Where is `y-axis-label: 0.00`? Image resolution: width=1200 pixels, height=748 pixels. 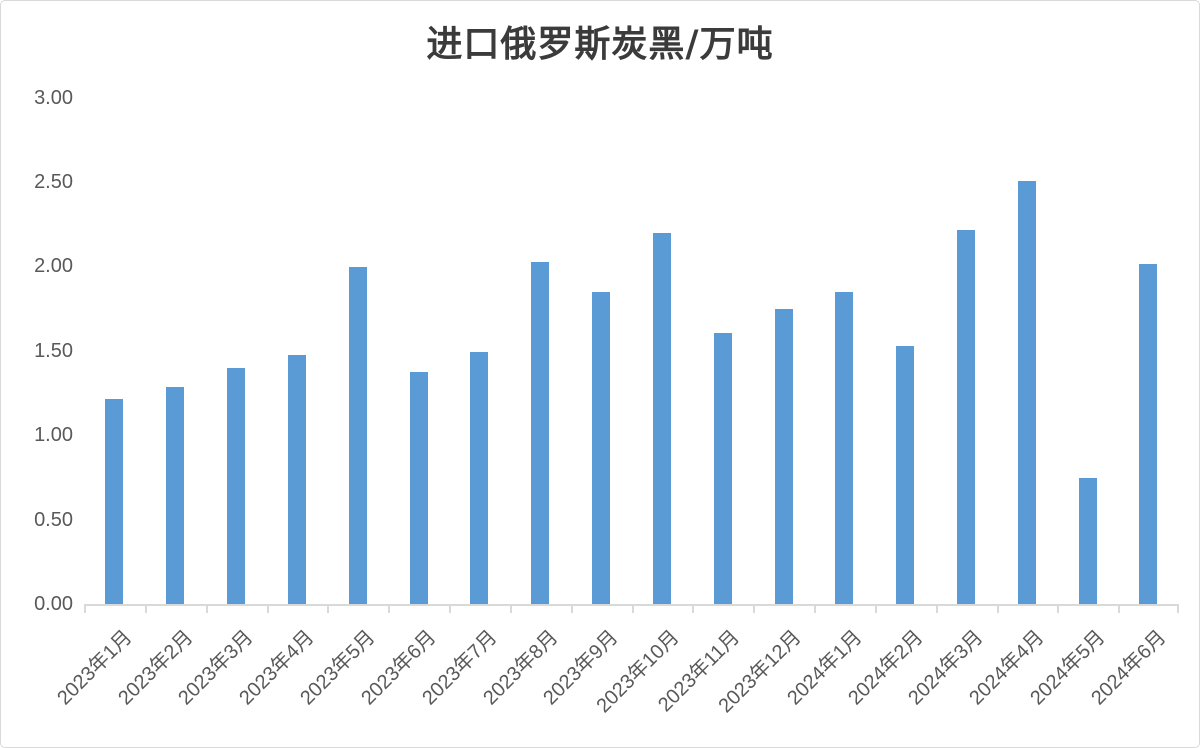
y-axis-label: 0.00 is located at coordinates (53, 604).